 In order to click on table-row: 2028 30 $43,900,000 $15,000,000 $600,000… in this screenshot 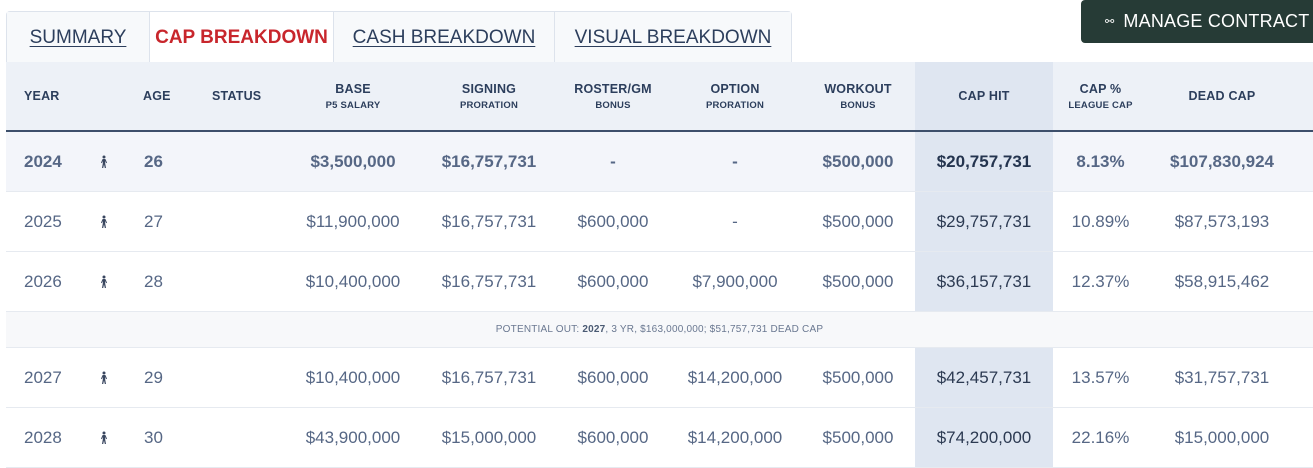, I will do `click(659, 438)`.